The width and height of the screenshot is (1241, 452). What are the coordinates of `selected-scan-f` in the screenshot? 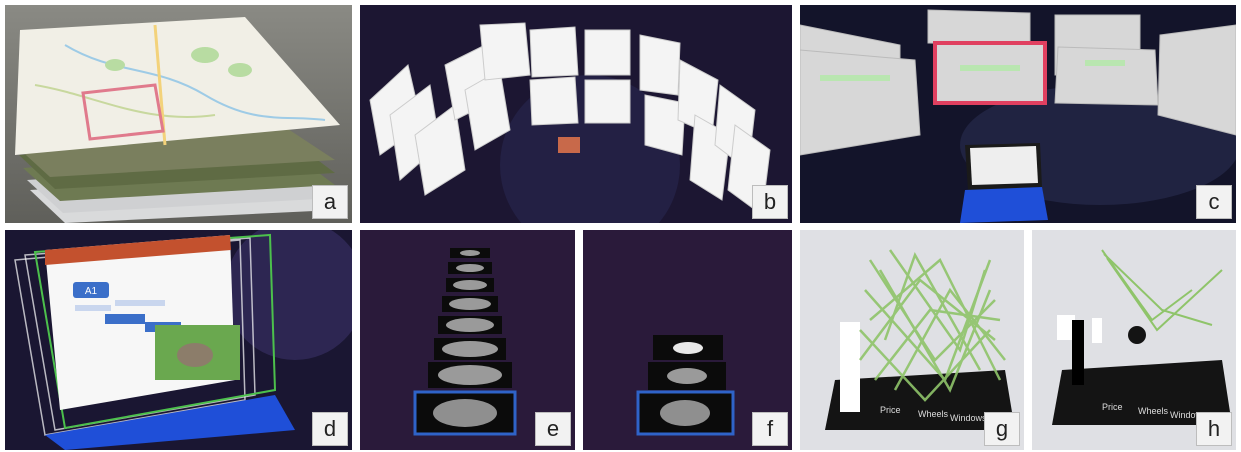 It's located at (685, 413).